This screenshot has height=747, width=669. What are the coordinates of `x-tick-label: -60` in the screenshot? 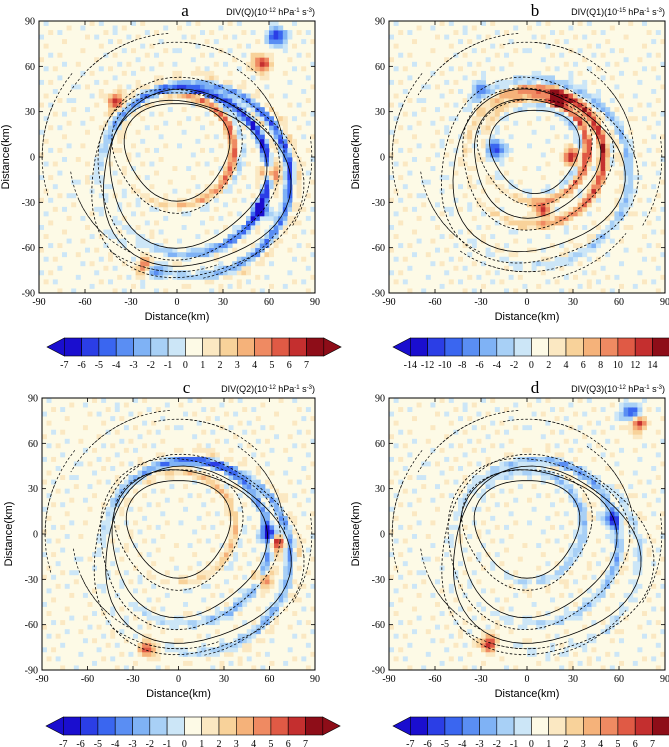 It's located at (84, 302).